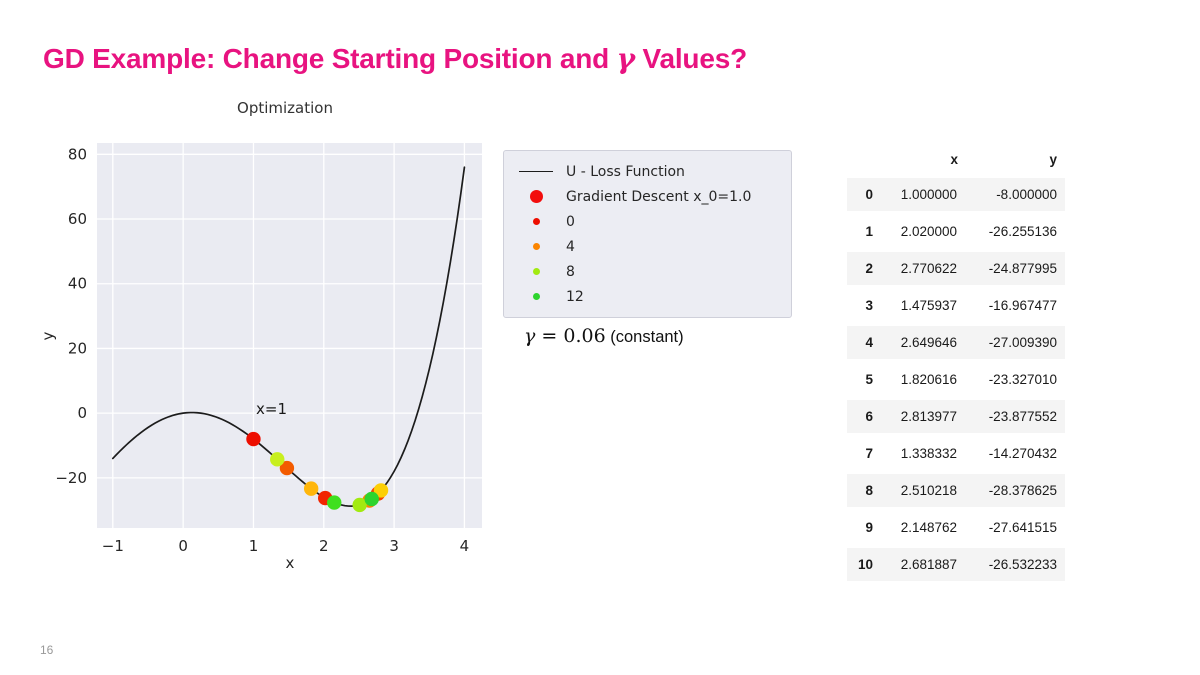 The image size is (1200, 675). What do you see at coordinates (916, 162) in the screenshot?
I see `header-x: x` at bounding box center [916, 162].